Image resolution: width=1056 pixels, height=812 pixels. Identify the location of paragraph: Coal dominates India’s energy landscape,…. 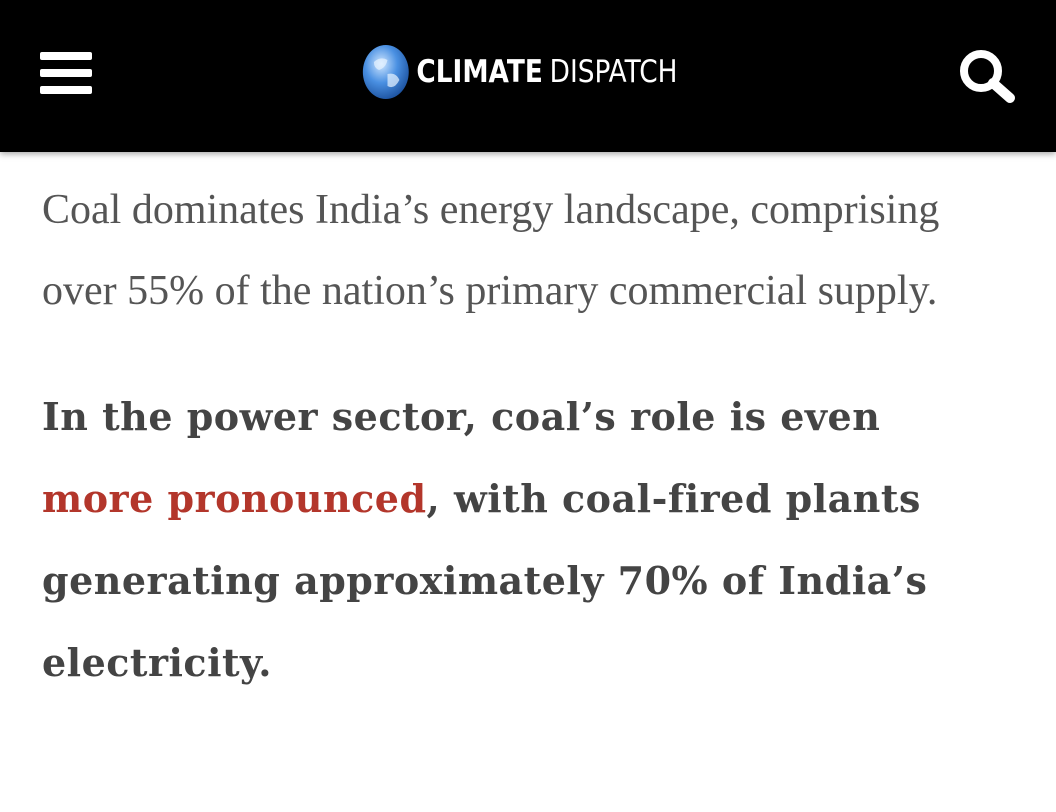
(491, 250).